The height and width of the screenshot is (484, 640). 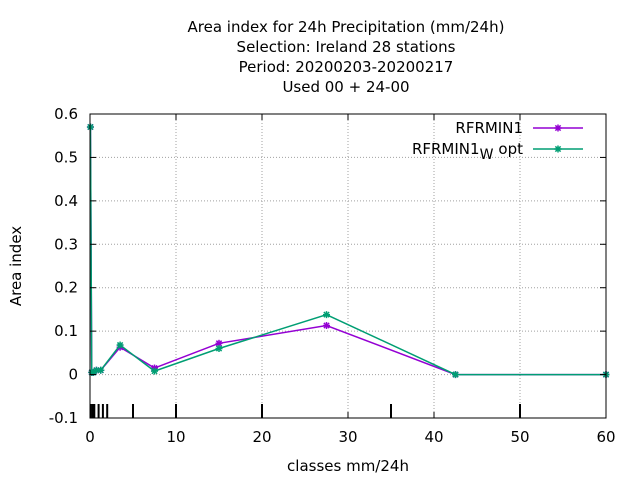 What do you see at coordinates (90, 437) in the screenshot?
I see `x-tick-label: 0` at bounding box center [90, 437].